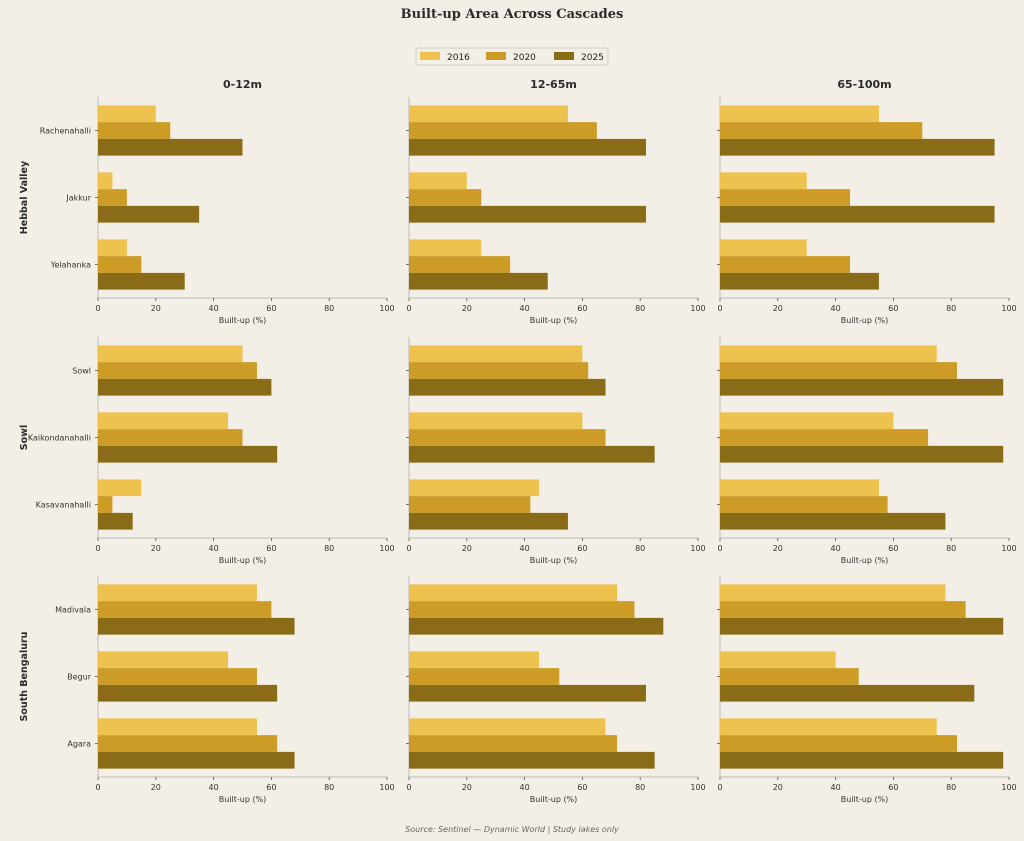 The height and width of the screenshot is (841, 1024). Describe the element at coordinates (864, 84) in the screenshot. I see `panel-title-65-100m: 65-100m` at that location.